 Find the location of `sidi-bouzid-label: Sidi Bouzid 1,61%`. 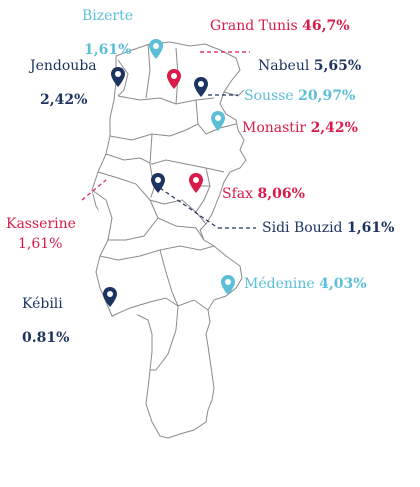

sidi-bouzid-label: Sidi Bouzid 1,61% is located at coordinates (328, 228).